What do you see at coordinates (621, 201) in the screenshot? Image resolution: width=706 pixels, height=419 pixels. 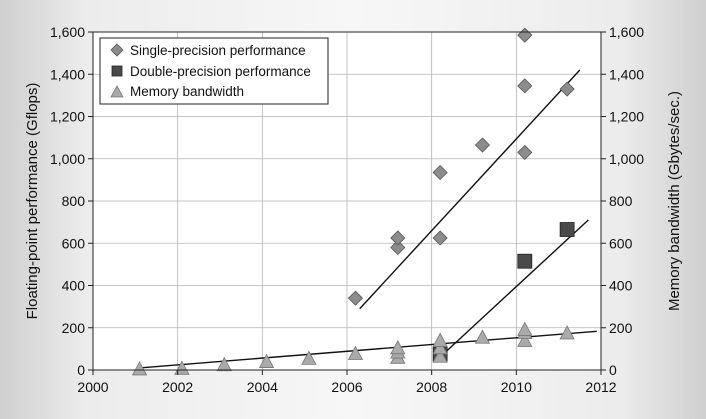 I see `y2-tick-label: 800` at bounding box center [621, 201].